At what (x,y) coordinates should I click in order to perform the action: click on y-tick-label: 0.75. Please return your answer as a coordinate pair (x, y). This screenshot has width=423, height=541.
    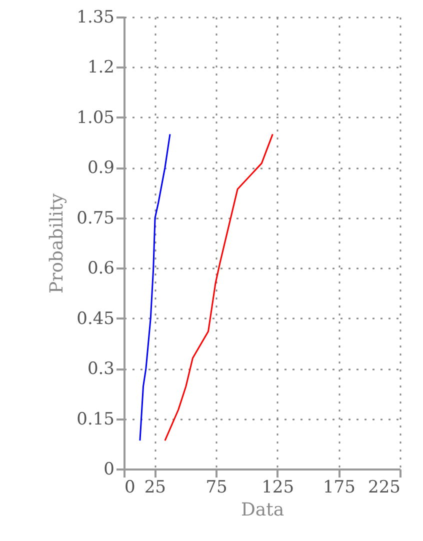
    Looking at the image, I should click on (95, 218).